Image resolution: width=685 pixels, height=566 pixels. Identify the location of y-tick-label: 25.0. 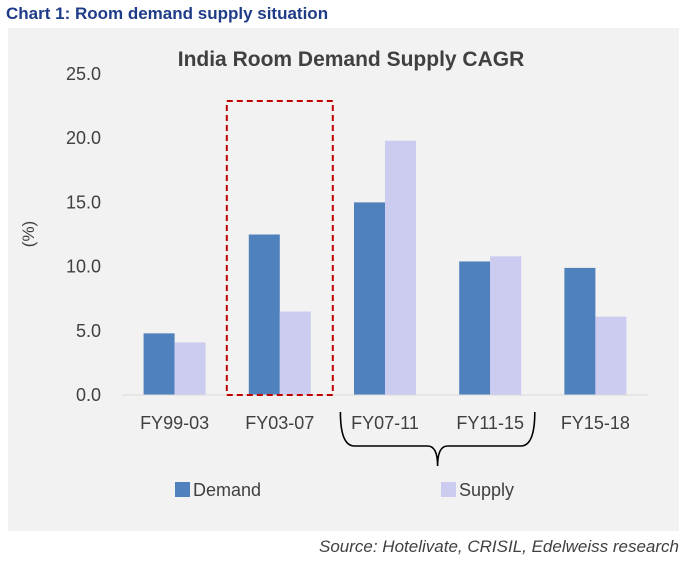
(83, 74).